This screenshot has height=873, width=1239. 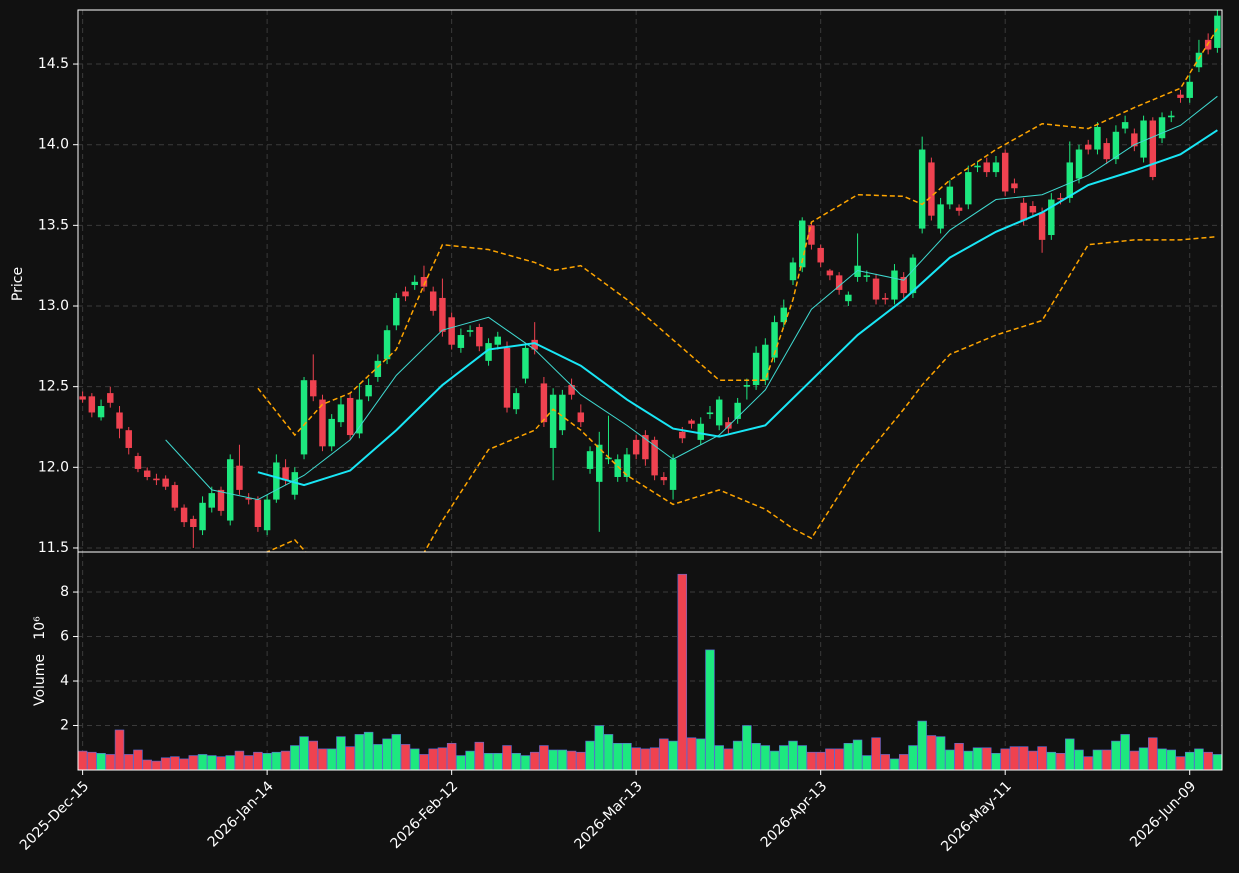 What do you see at coordinates (64, 592) in the screenshot?
I see `y2-tick-label: 8` at bounding box center [64, 592].